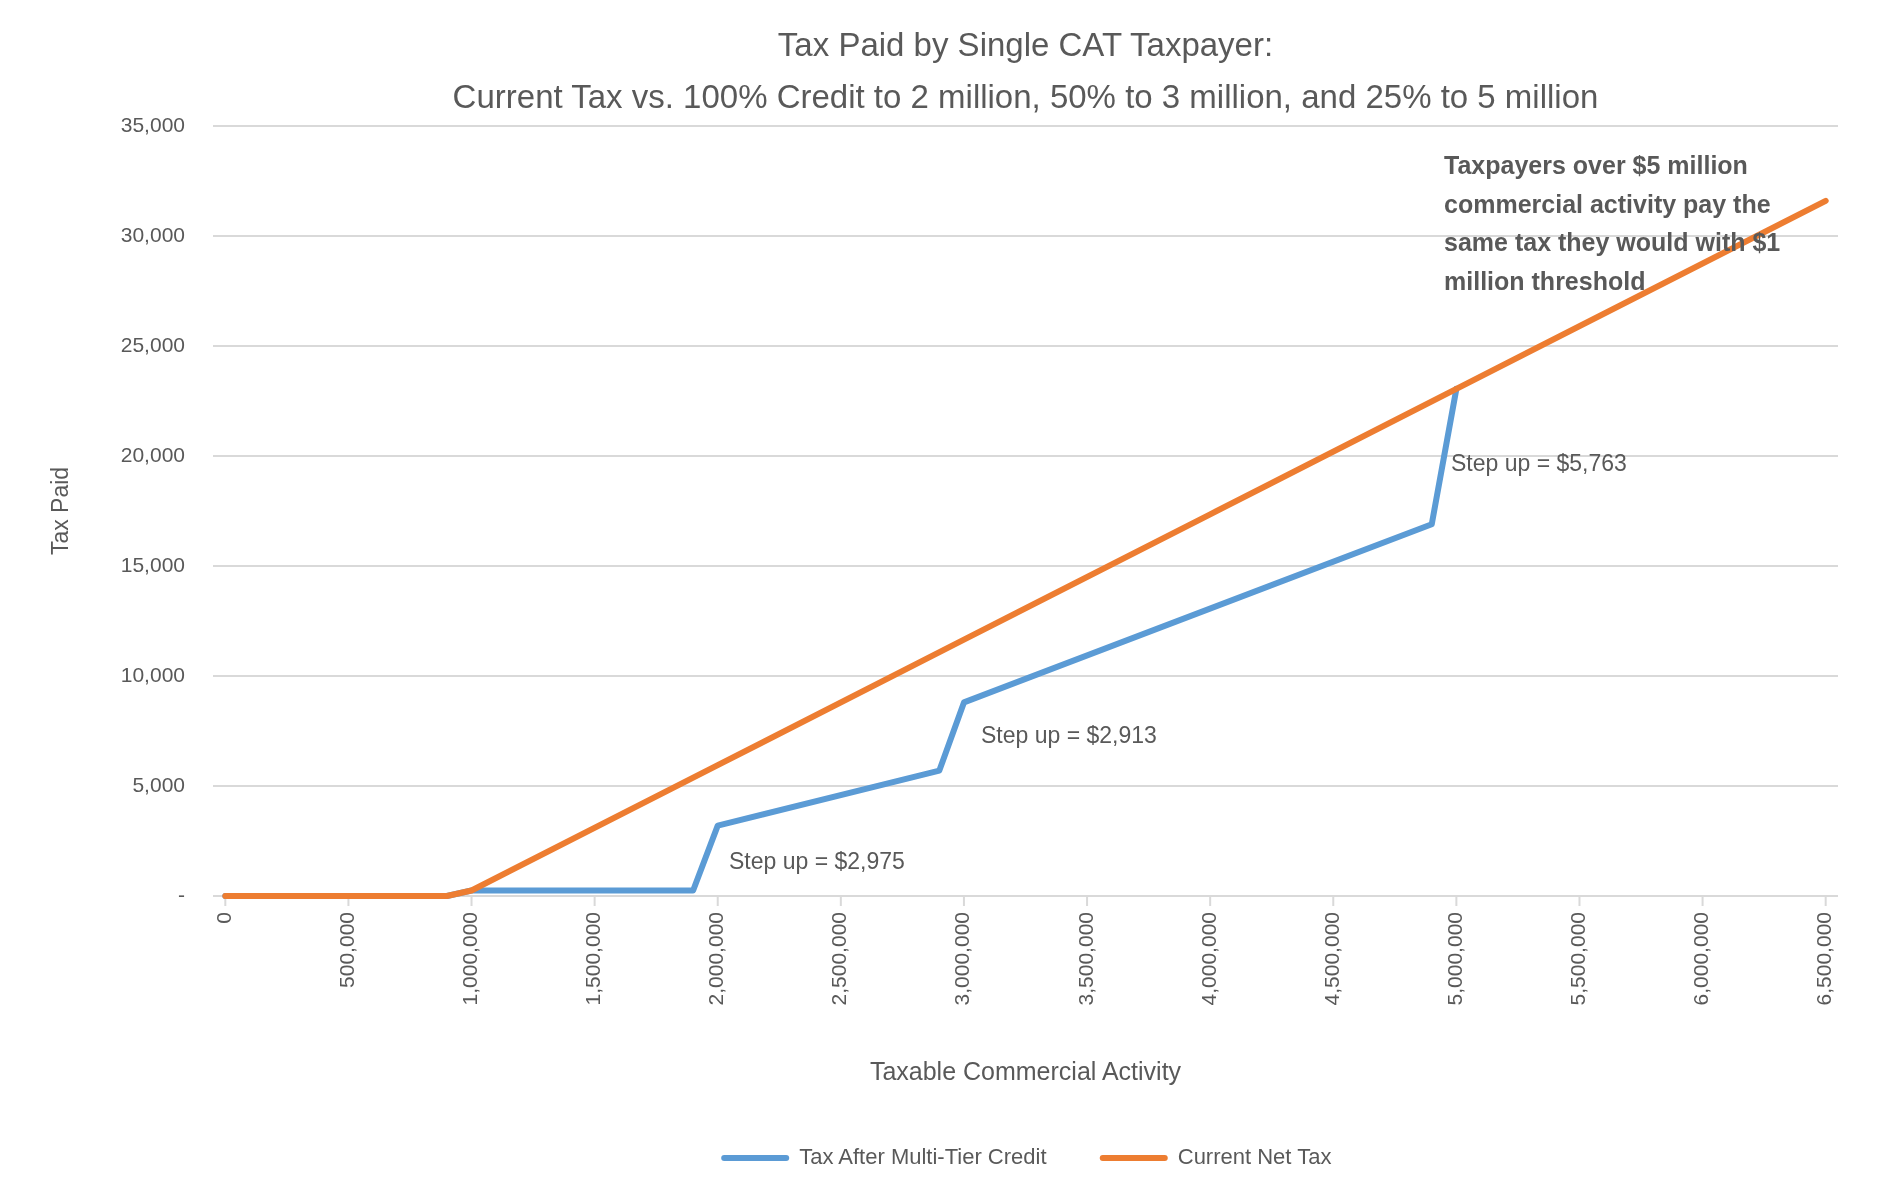 This screenshot has height=1202, width=1880. What do you see at coordinates (60, 511) in the screenshot?
I see `y-axis-title: Tax Paid` at bounding box center [60, 511].